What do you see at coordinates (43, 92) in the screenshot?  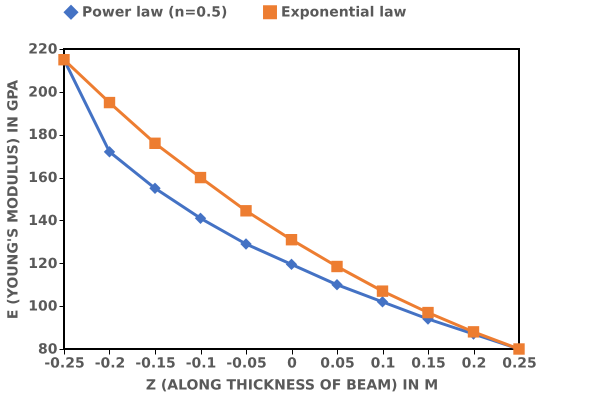 I see `y-tick-label: 200` at bounding box center [43, 92].